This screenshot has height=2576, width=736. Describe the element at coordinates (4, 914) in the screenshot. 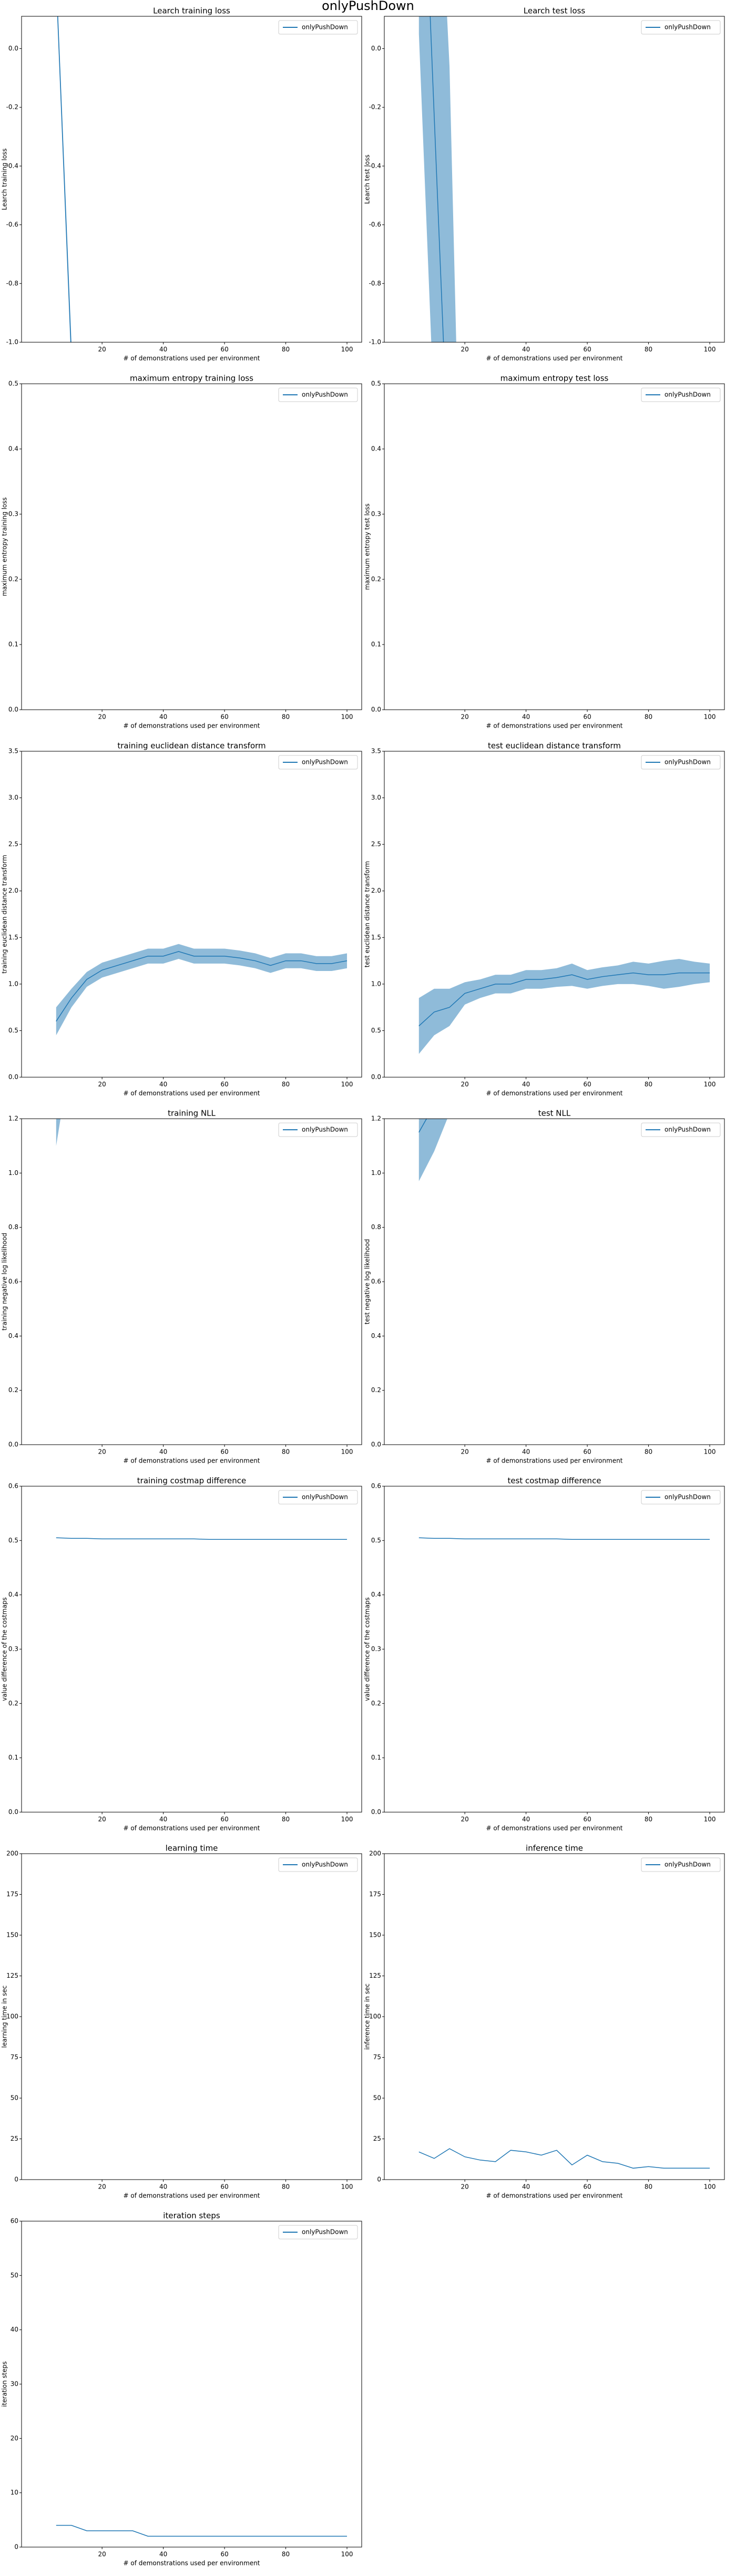

I see `y-axis-label: training euclidean distance transform` at that location.